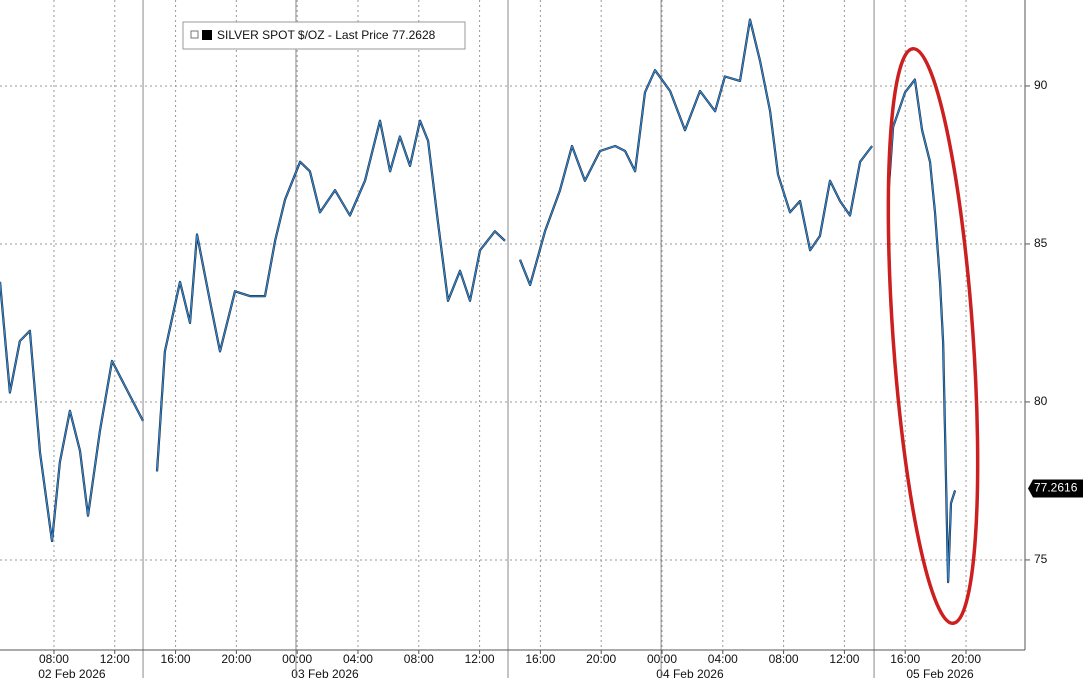 This screenshot has height=678, width=1083. I want to click on legend-swatch, so click(207, 35).